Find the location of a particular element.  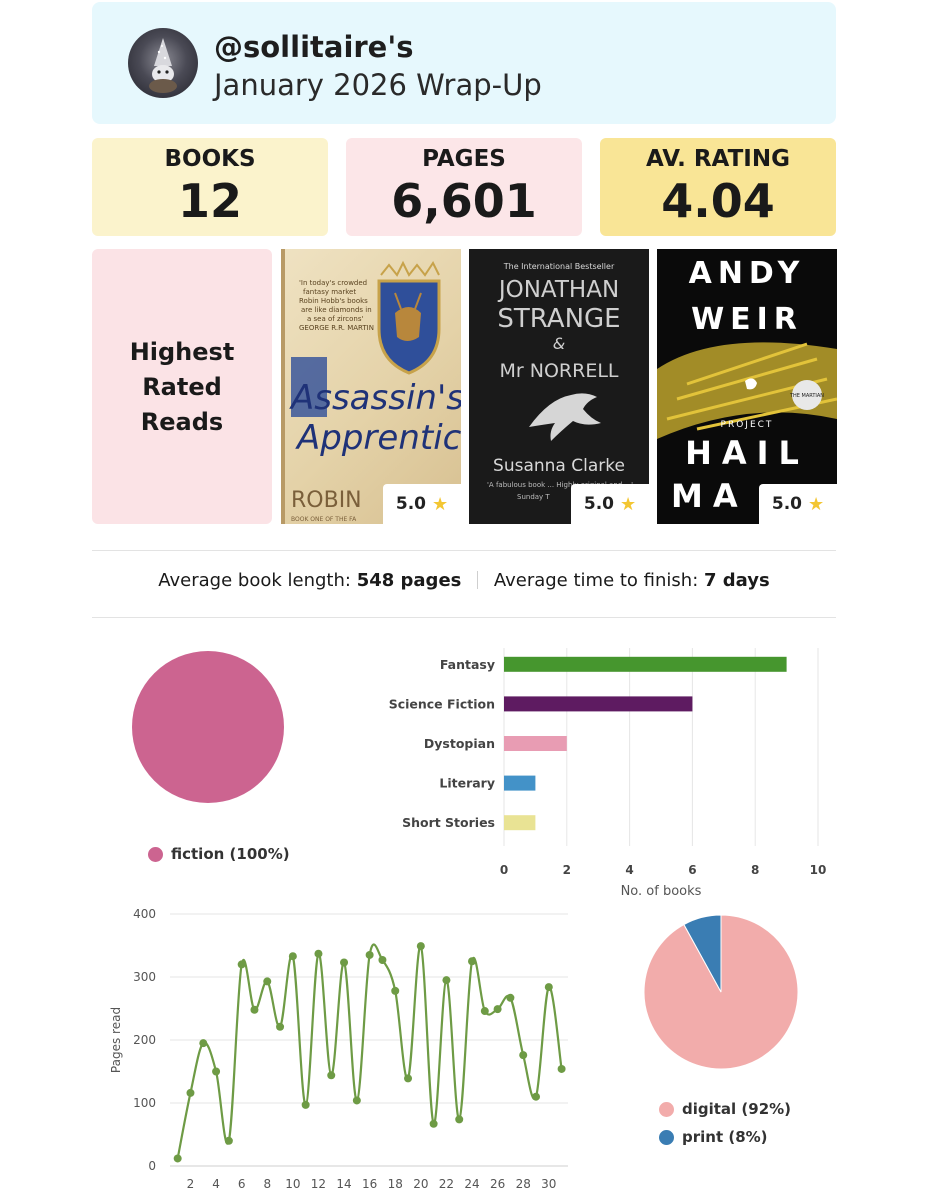

y-tick-label: 100 is located at coordinates (144, 1103).